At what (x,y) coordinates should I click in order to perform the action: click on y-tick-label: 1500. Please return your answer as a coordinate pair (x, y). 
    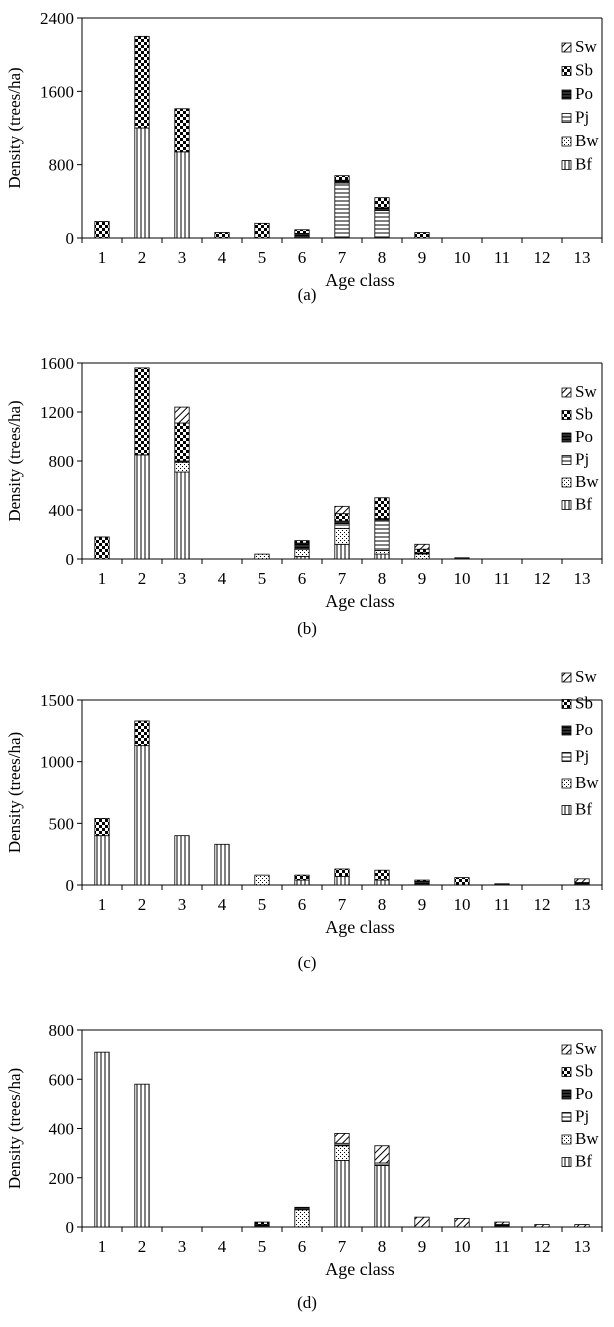
    Looking at the image, I should click on (57, 700).